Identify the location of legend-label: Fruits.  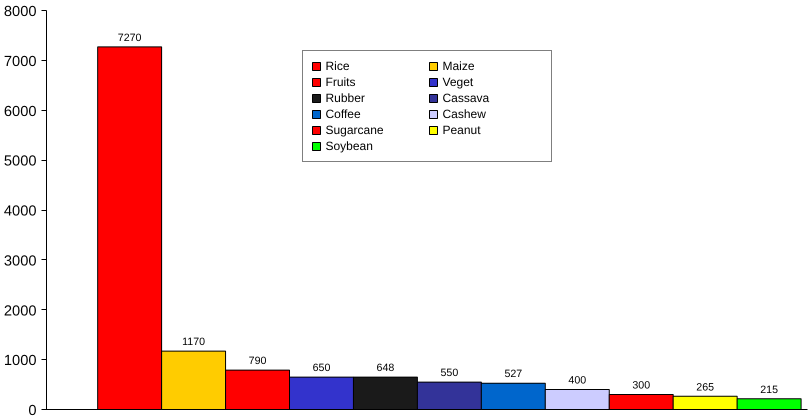
(341, 82).